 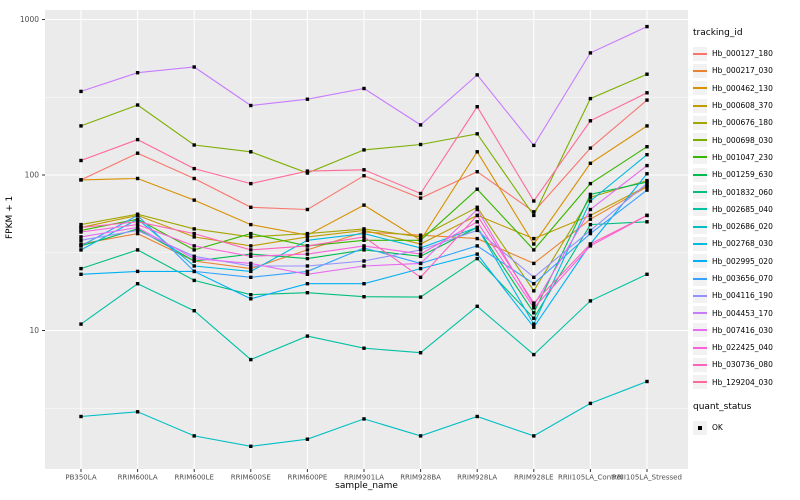 What do you see at coordinates (742, 71) in the screenshot?
I see `legend-item-label: Hb_000217_030` at bounding box center [742, 71].